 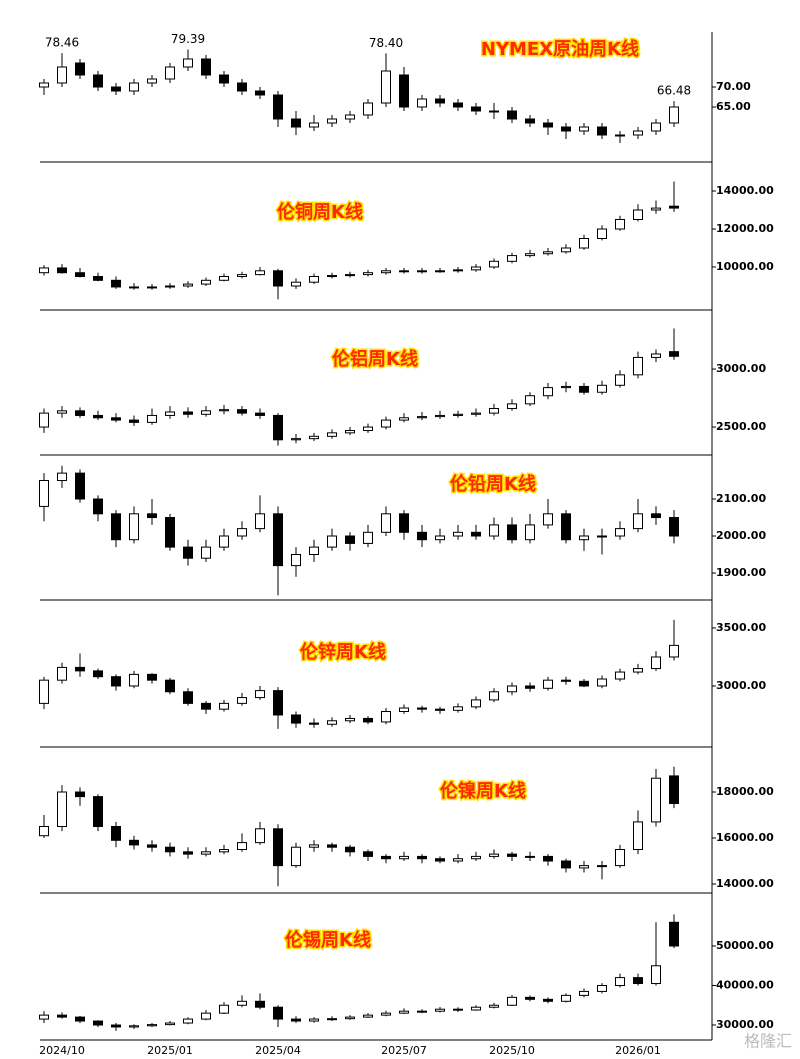 What do you see at coordinates (674, 91) in the screenshot?
I see `high-label: 66.48` at bounding box center [674, 91].